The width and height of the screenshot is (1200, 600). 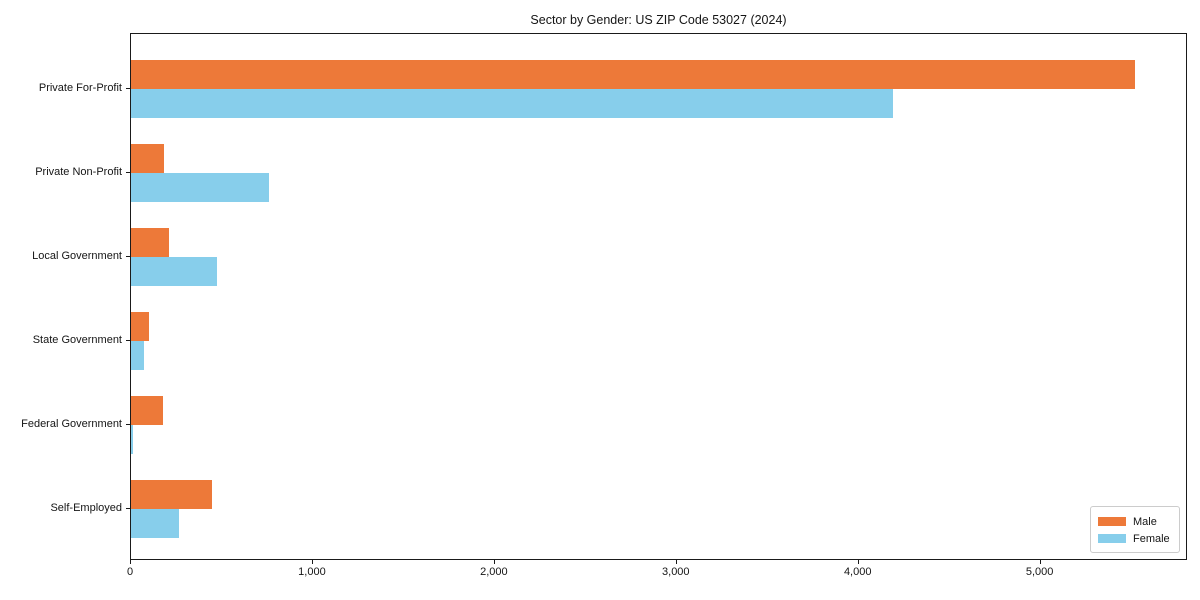 I want to click on bar-female-state-government, so click(x=137, y=355).